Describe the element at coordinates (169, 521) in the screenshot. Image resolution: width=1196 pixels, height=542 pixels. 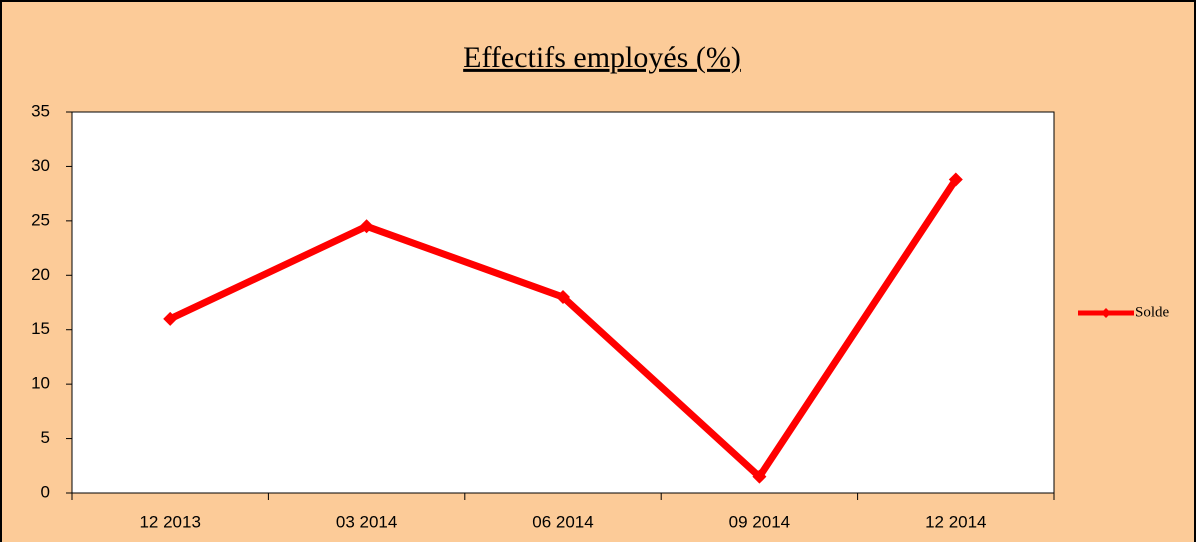
I see `x-tick-label: 12 2013` at that location.